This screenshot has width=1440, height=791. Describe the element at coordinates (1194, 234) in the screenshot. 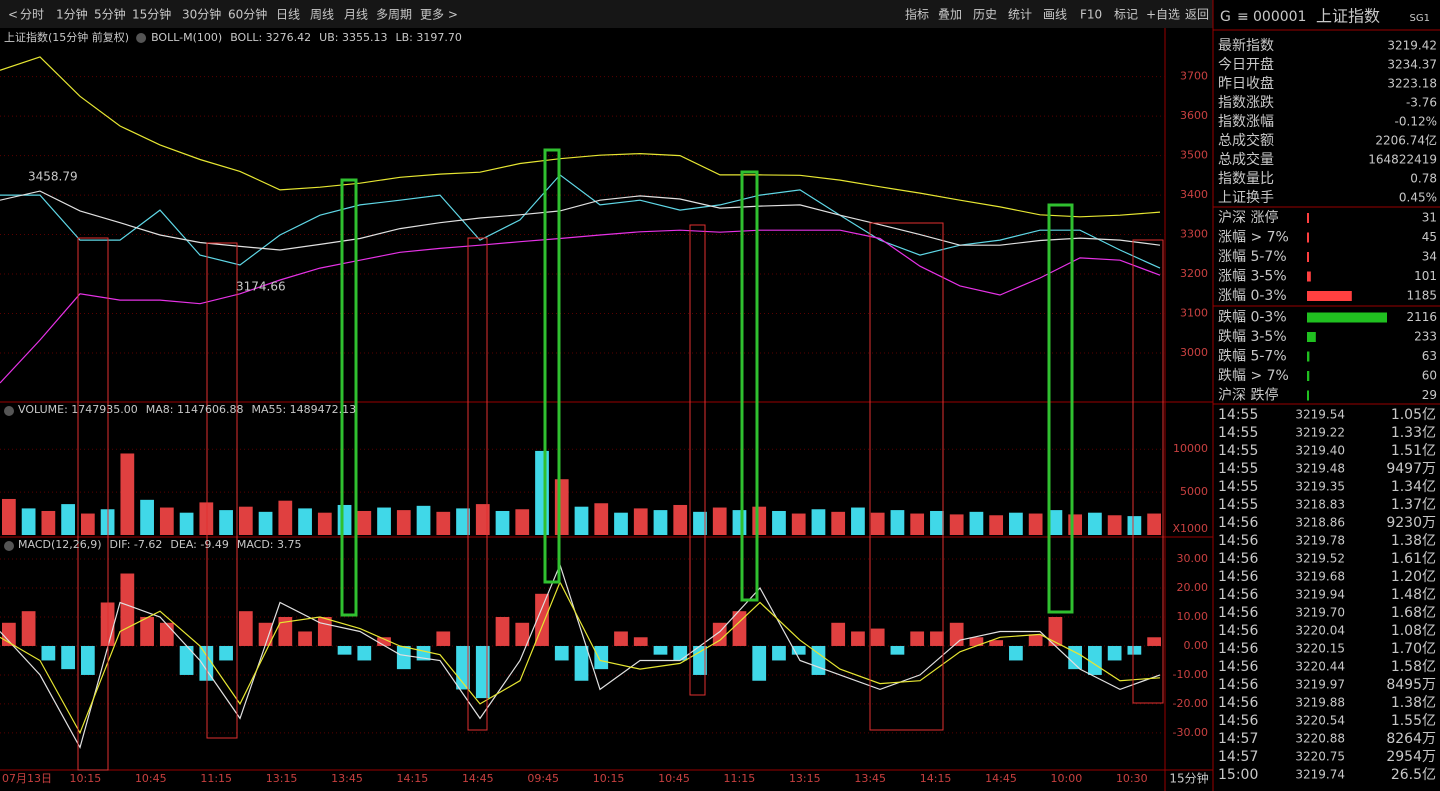

I see `y-tick-label: 3300` at that location.